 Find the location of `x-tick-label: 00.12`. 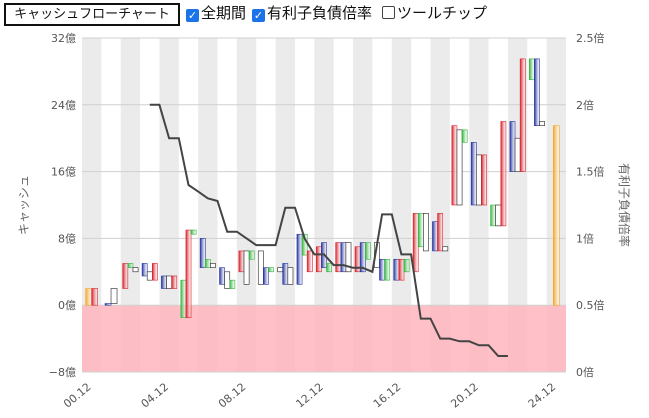

x-tick-label: 00.12 is located at coordinates (77, 395).